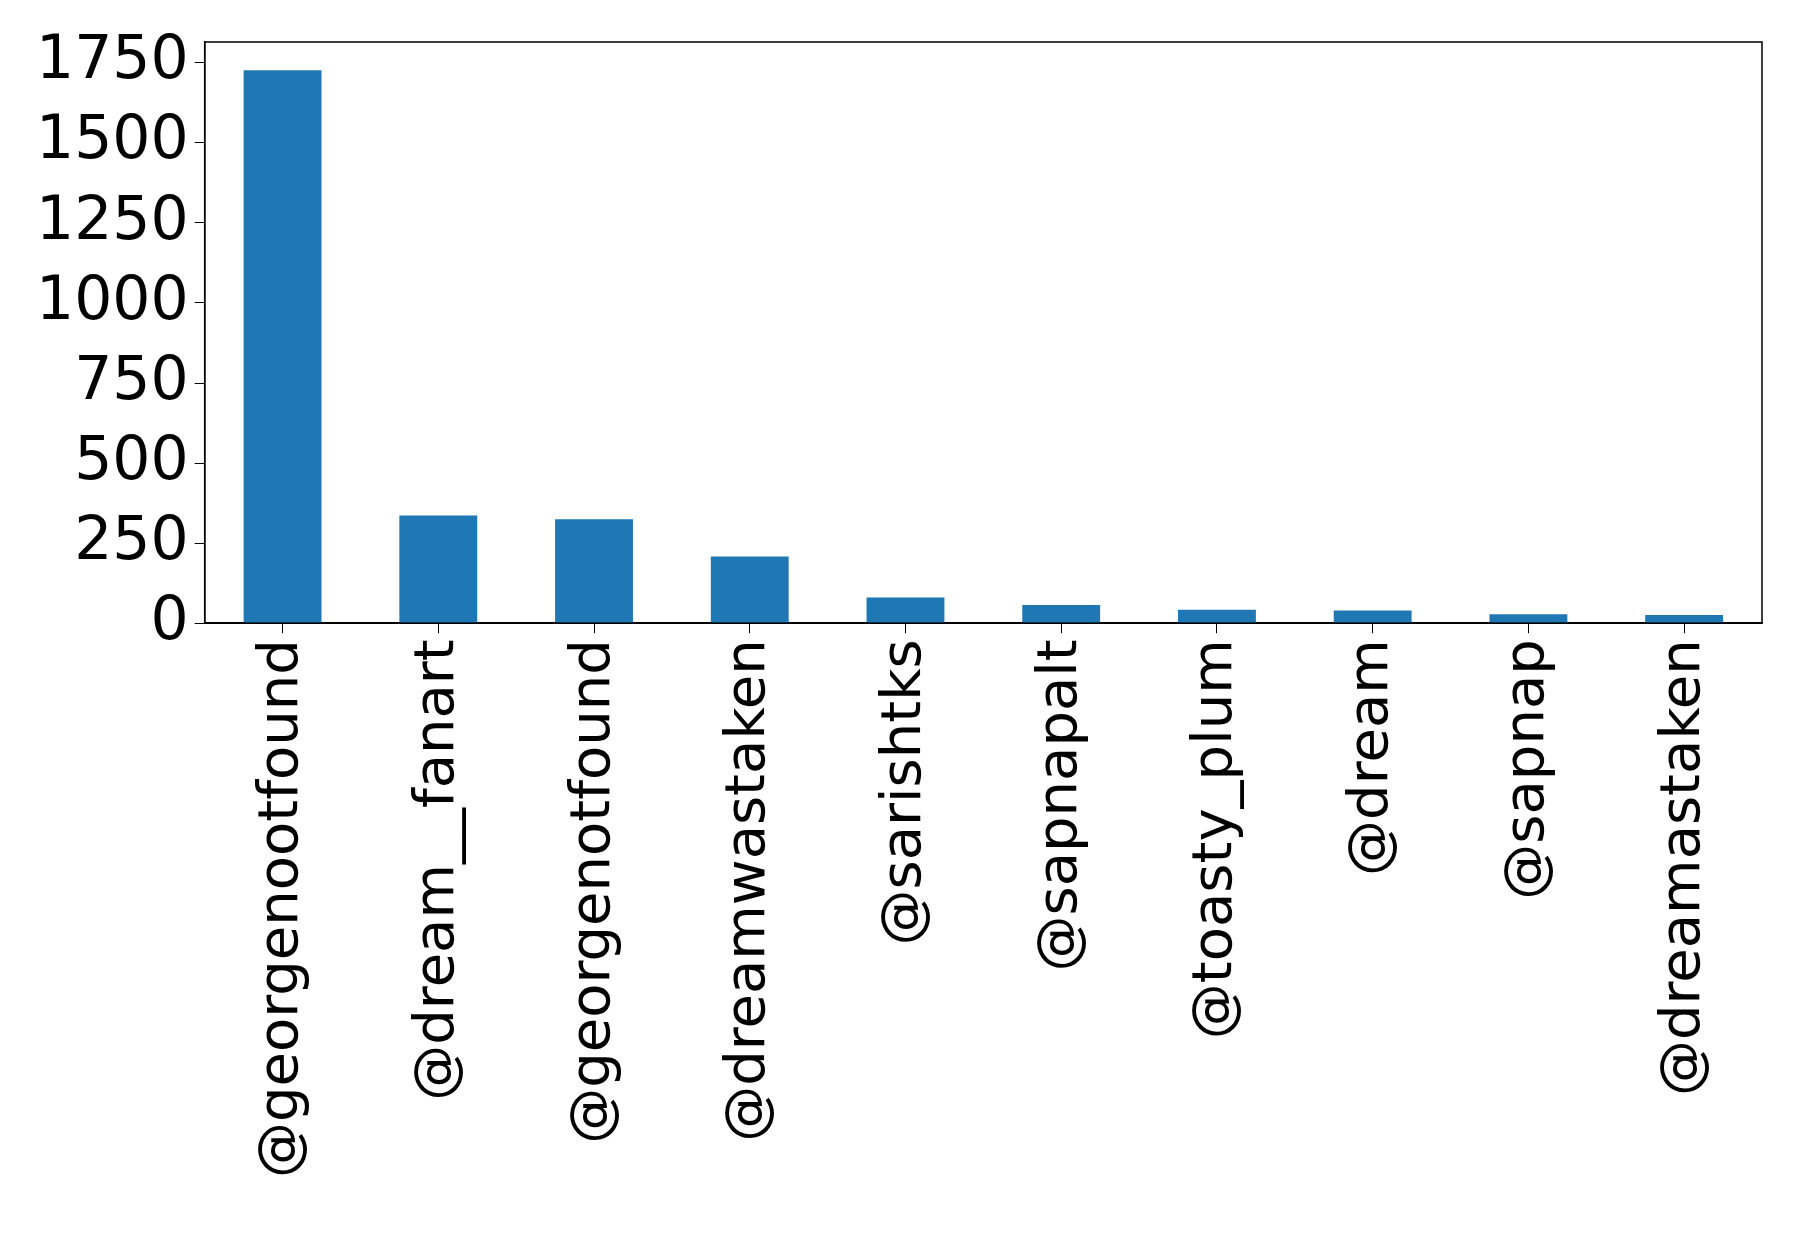 Image resolution: width=1798 pixels, height=1234 pixels. I want to click on y-tick-label: 1750, so click(112, 57).